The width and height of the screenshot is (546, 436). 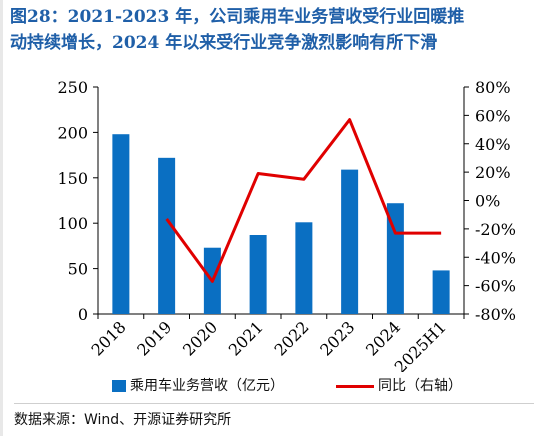 I want to click on right-y-tick-label: 0%, so click(x=487, y=201).